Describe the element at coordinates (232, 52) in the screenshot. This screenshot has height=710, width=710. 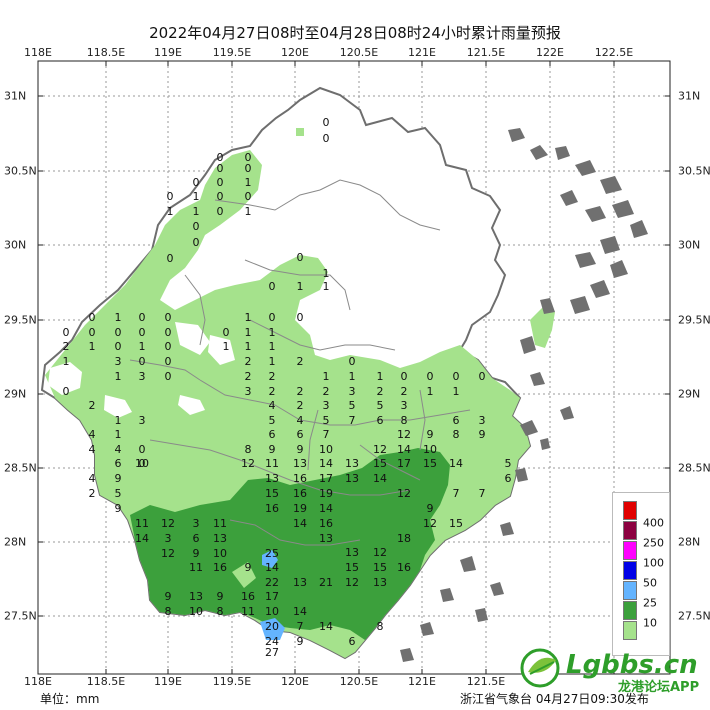
I see `lon-tick-top: 119.5E` at that location.